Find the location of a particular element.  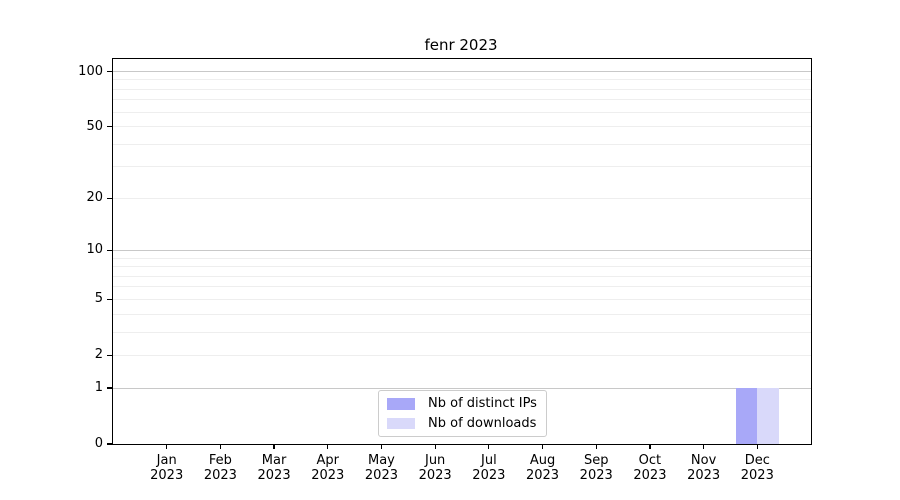

x-tick-label: Jan 2023 is located at coordinates (167, 468).